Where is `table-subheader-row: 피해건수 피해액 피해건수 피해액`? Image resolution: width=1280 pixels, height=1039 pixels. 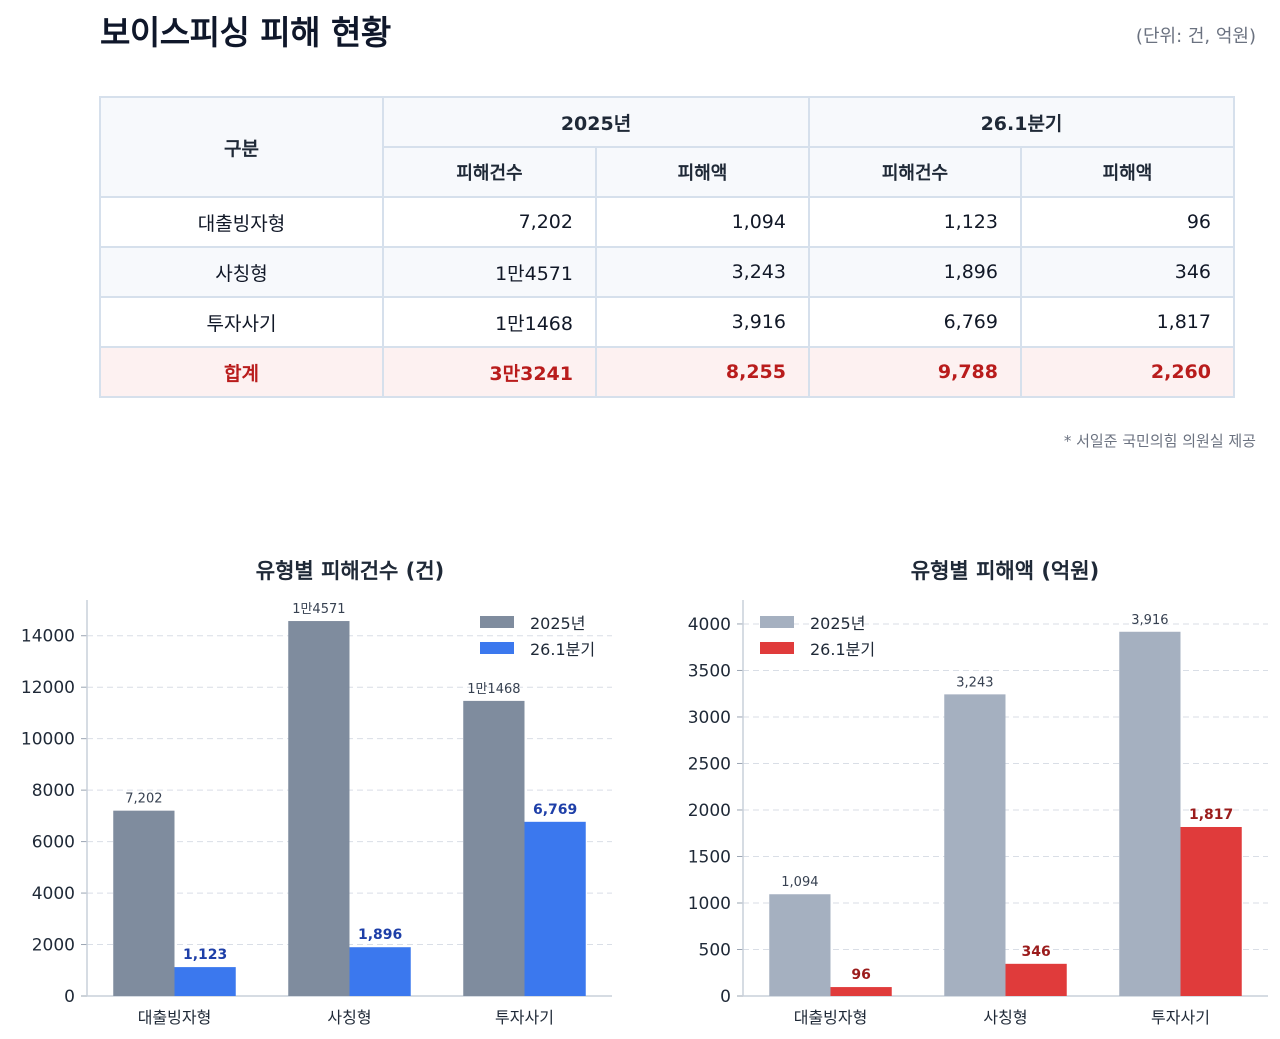
table-subheader-row: 피해건수 피해액 피해건수 피해액 is located at coordinates (667, 172).